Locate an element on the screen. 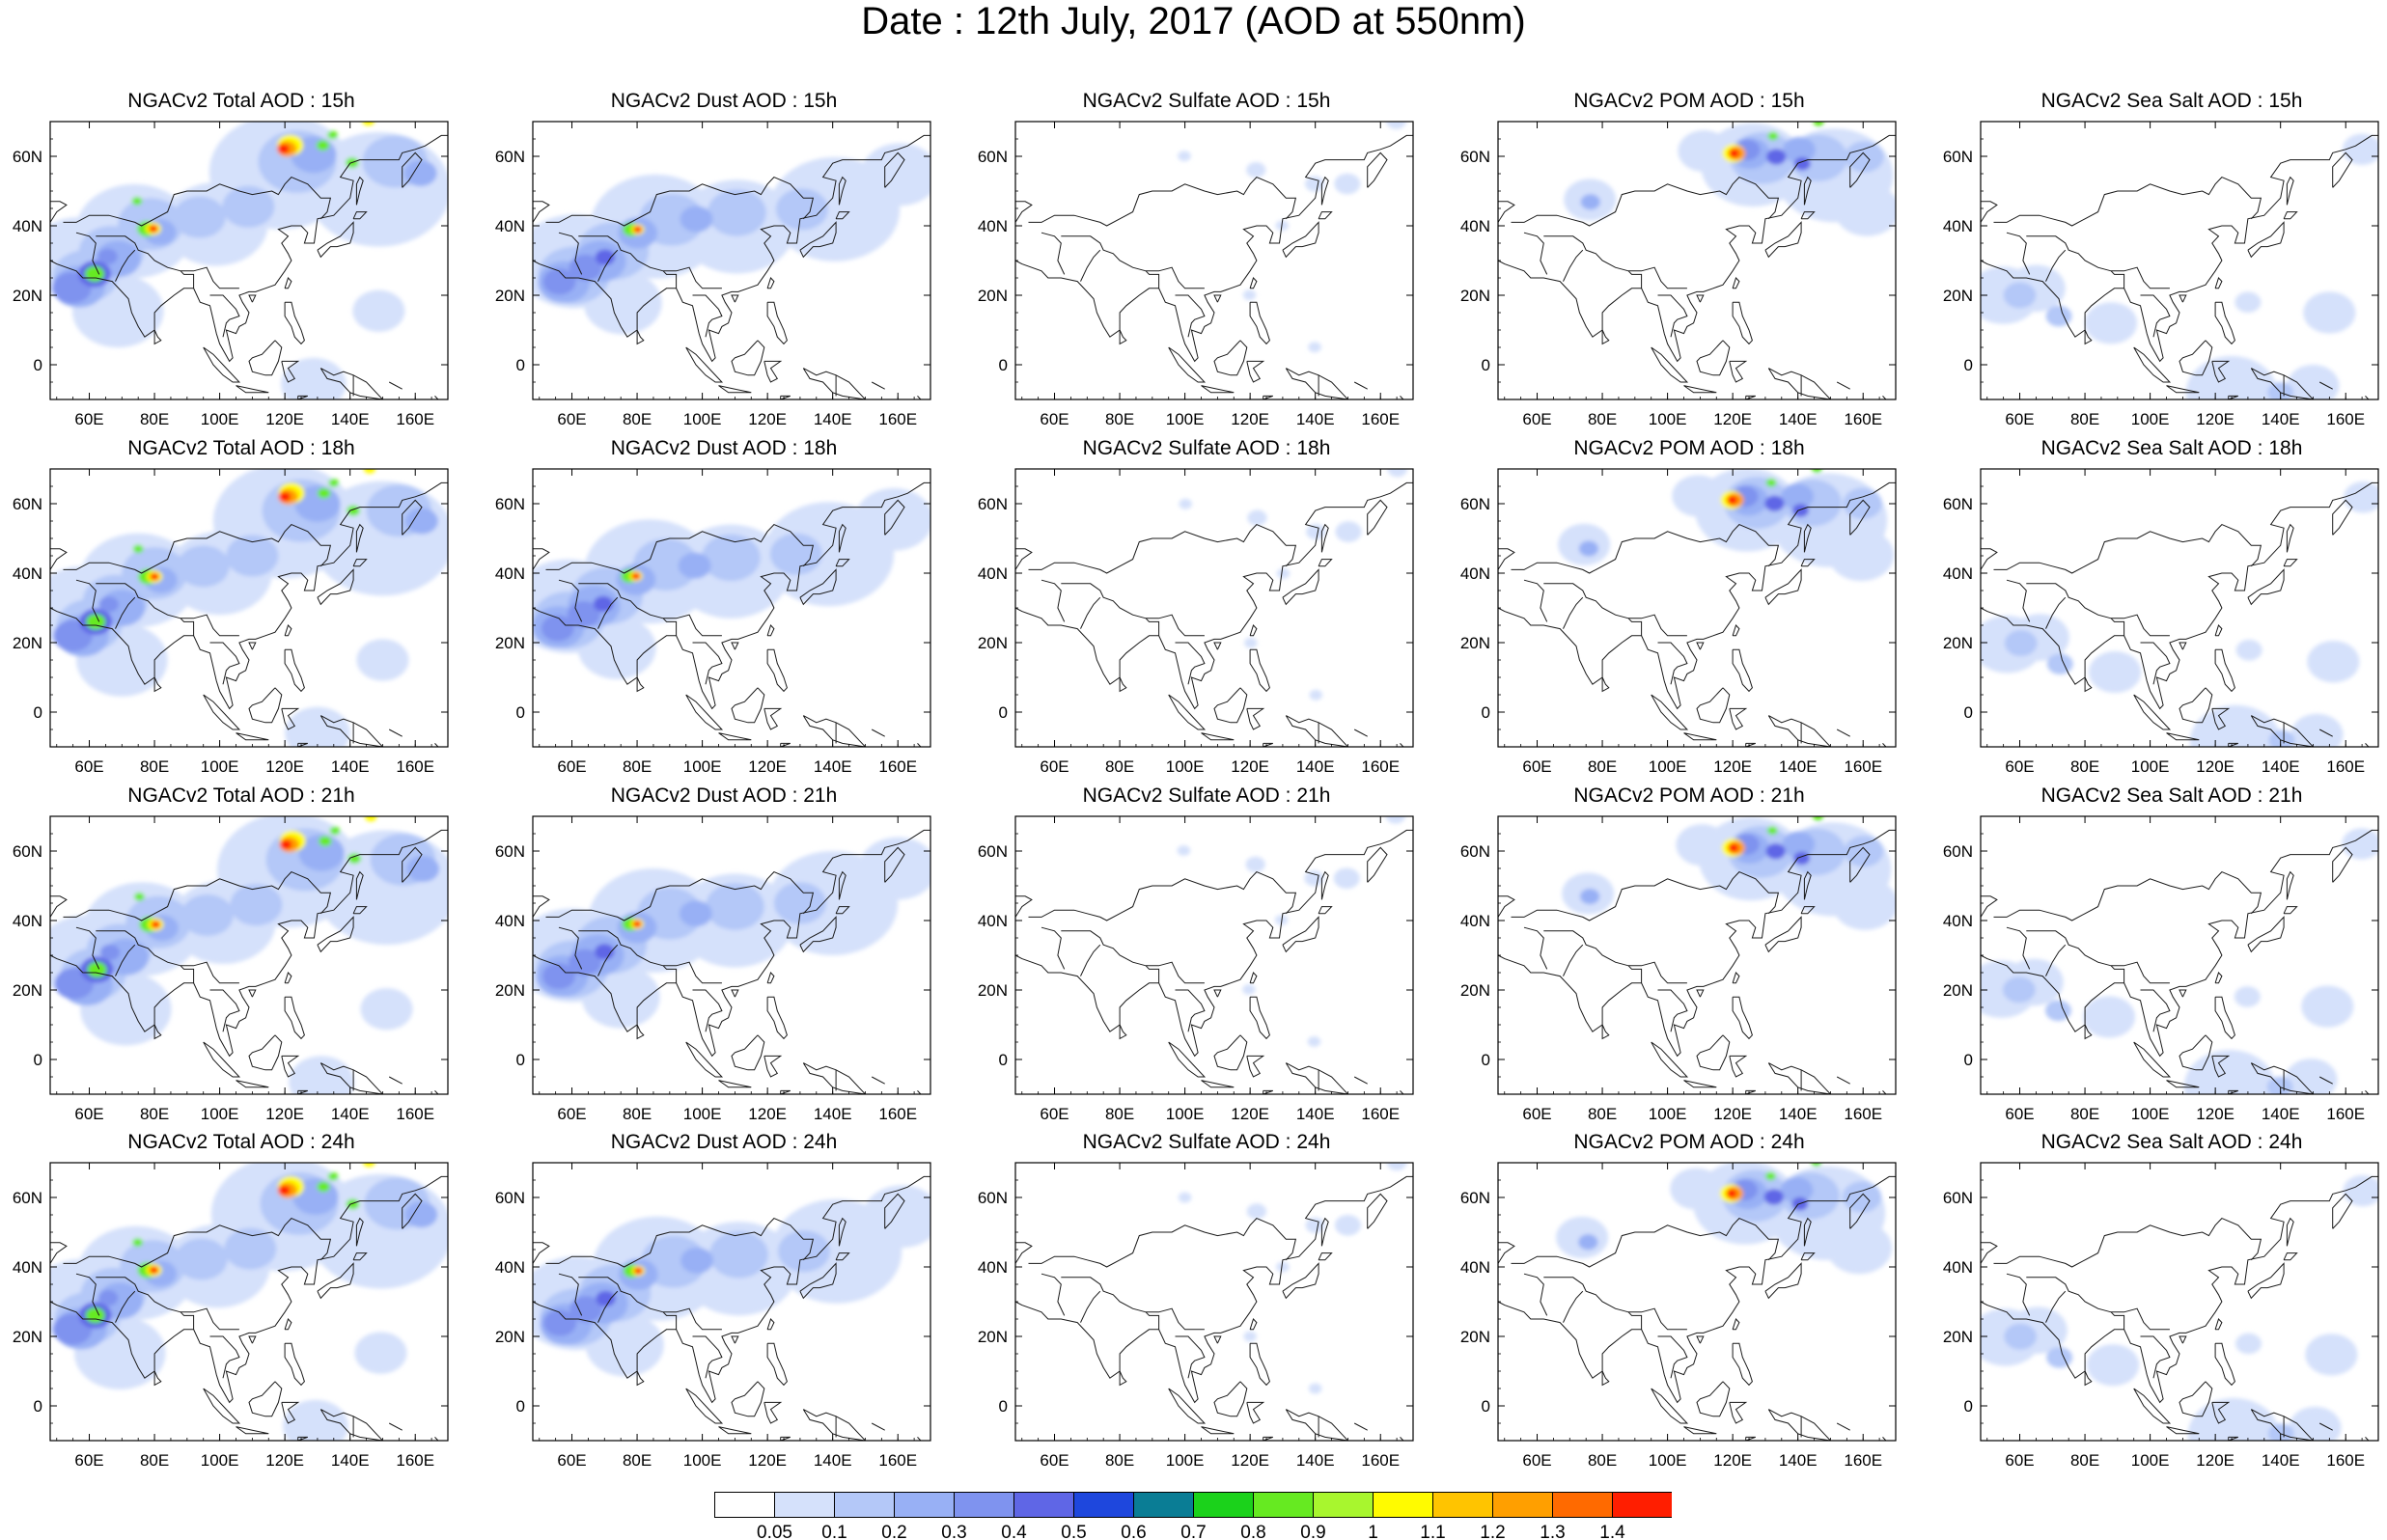 The width and height of the screenshot is (2387, 1540). colorbar-label: 0.3 is located at coordinates (953, 1531).